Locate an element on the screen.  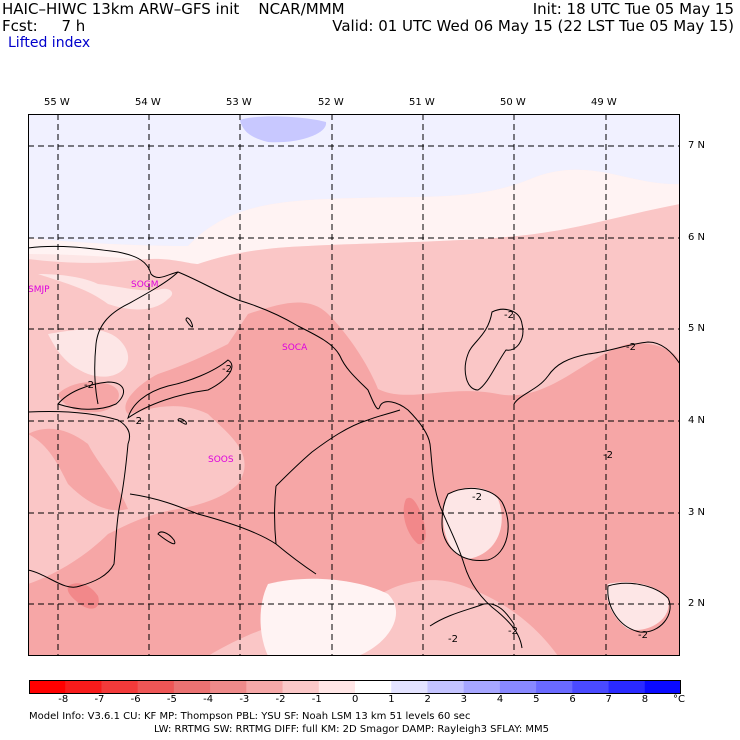
colorbar-tick-label: -8 is located at coordinates (63, 699).